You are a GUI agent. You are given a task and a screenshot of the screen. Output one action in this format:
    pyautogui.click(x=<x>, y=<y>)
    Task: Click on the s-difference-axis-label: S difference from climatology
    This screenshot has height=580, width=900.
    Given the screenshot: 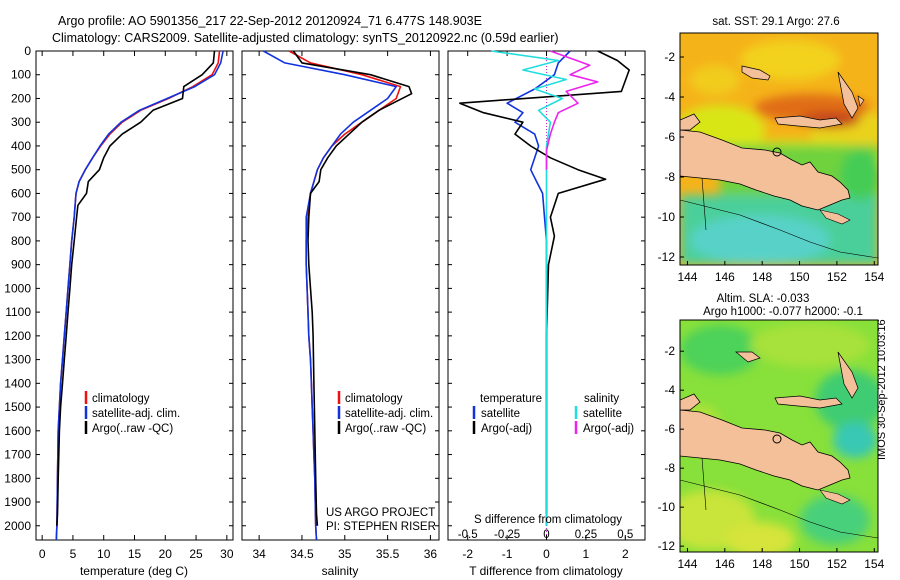 What is the action you would take?
    pyautogui.click(x=548, y=520)
    